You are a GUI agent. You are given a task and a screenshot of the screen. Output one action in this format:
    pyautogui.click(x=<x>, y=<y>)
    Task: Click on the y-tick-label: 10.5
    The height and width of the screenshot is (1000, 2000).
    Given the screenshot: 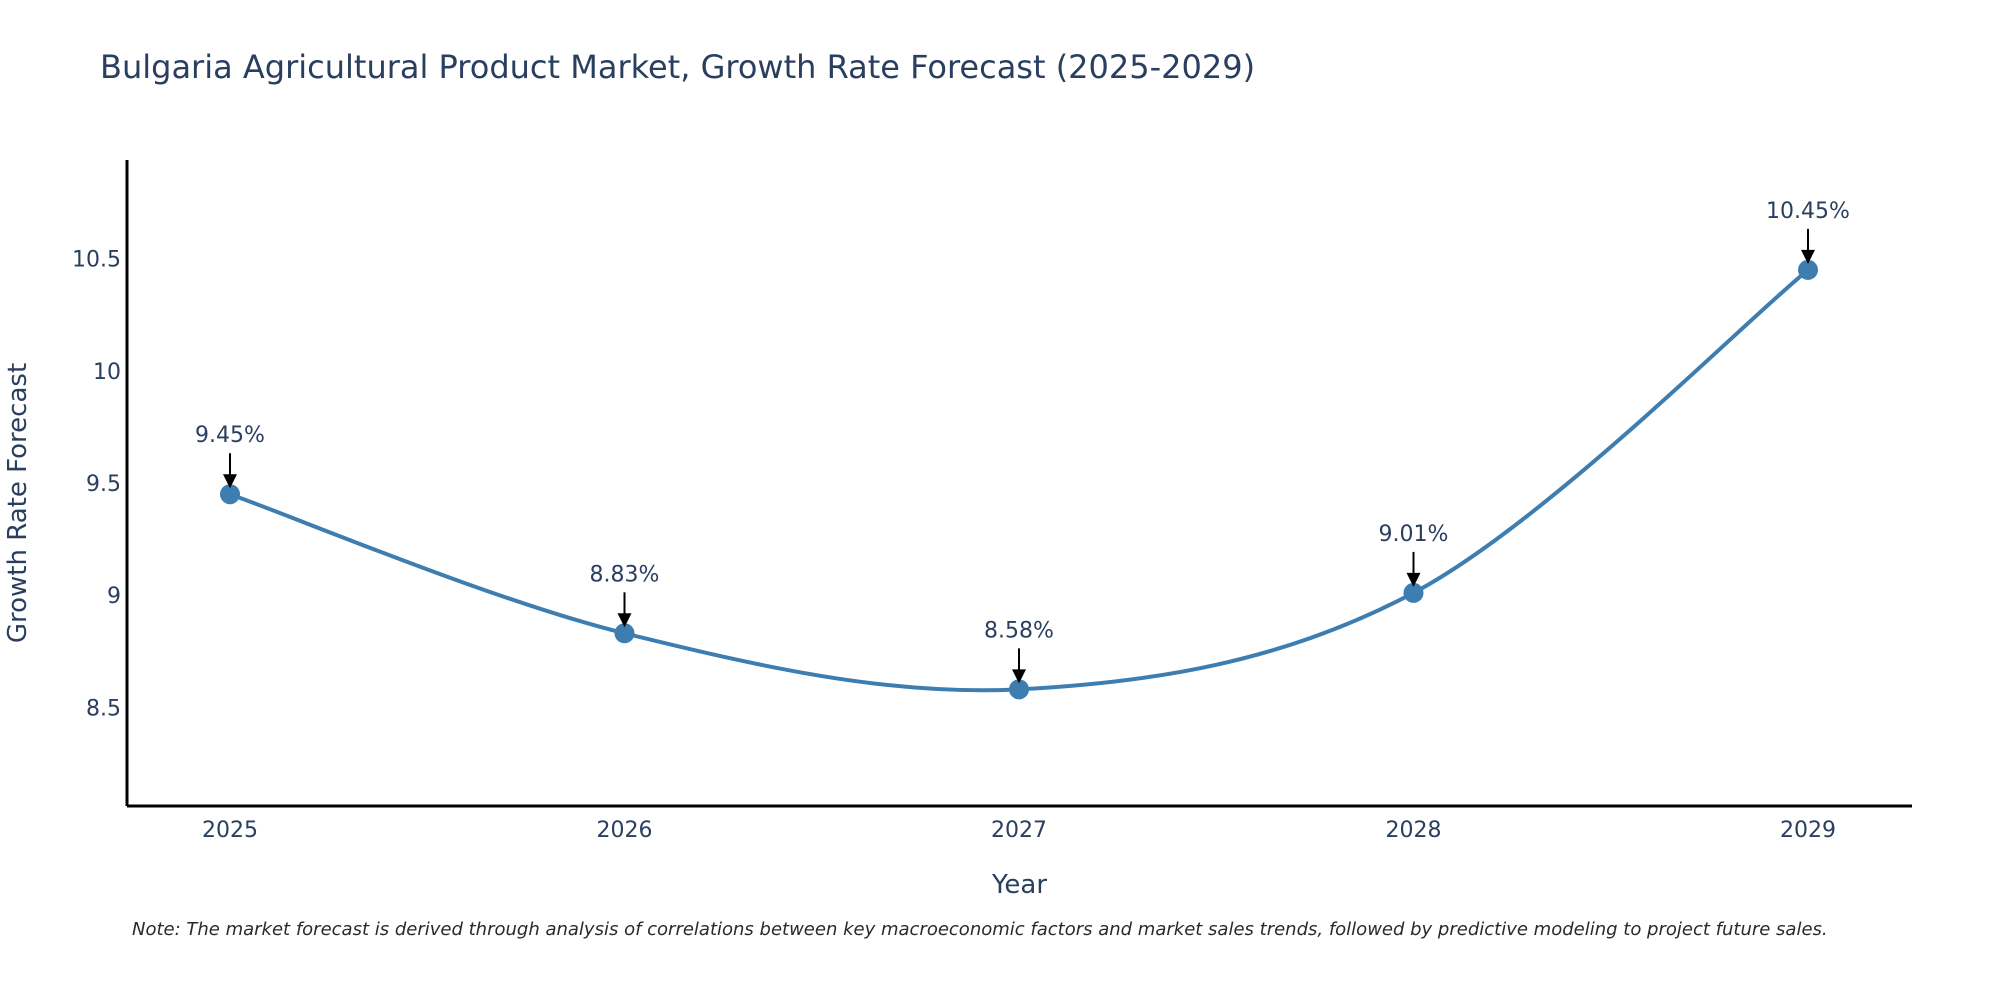 What is the action you would take?
    pyautogui.click(x=96, y=260)
    